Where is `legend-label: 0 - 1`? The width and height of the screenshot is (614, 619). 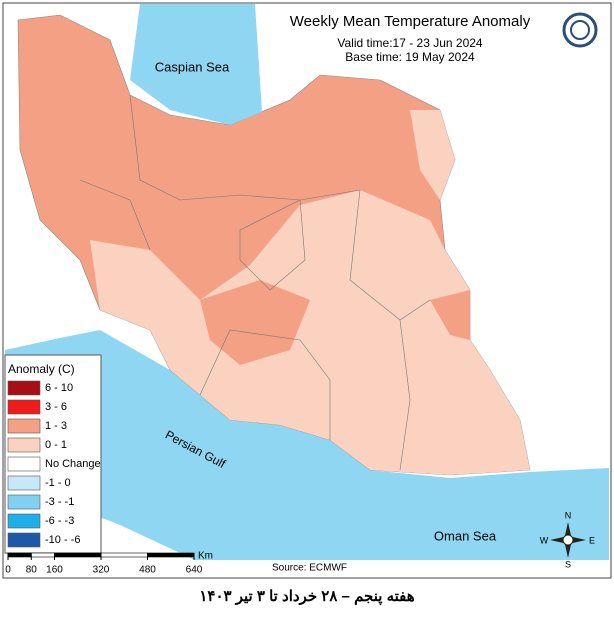
legend-label: 0 - 1 is located at coordinates (56, 445).